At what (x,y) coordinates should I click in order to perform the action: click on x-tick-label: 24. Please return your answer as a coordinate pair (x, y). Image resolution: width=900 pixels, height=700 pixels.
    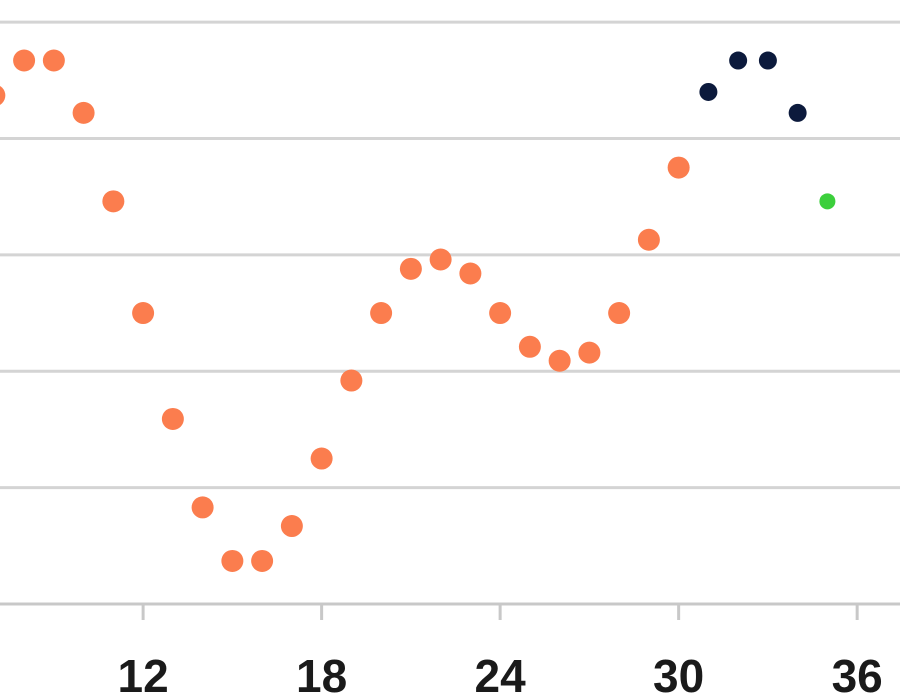
    Looking at the image, I should click on (501, 675).